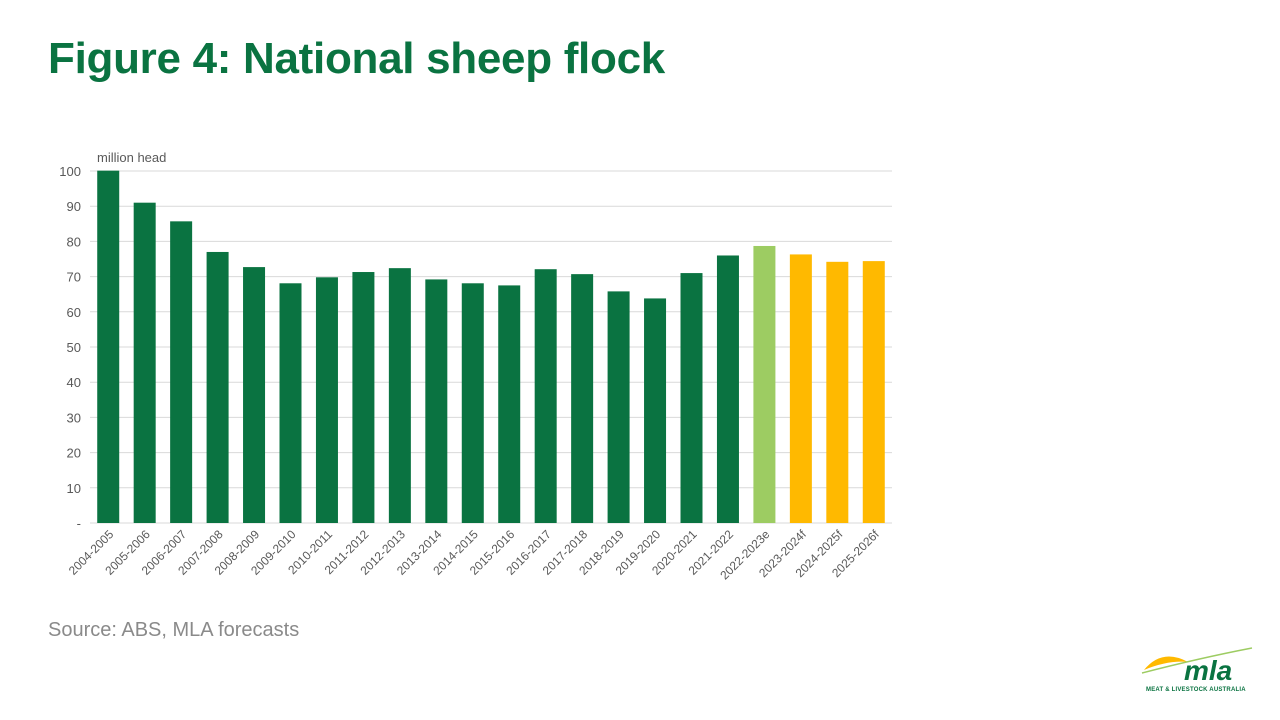 Image resolution: width=1280 pixels, height=720 pixels. What do you see at coordinates (691, 398) in the screenshot?
I see `bar-2020-2021` at bounding box center [691, 398].